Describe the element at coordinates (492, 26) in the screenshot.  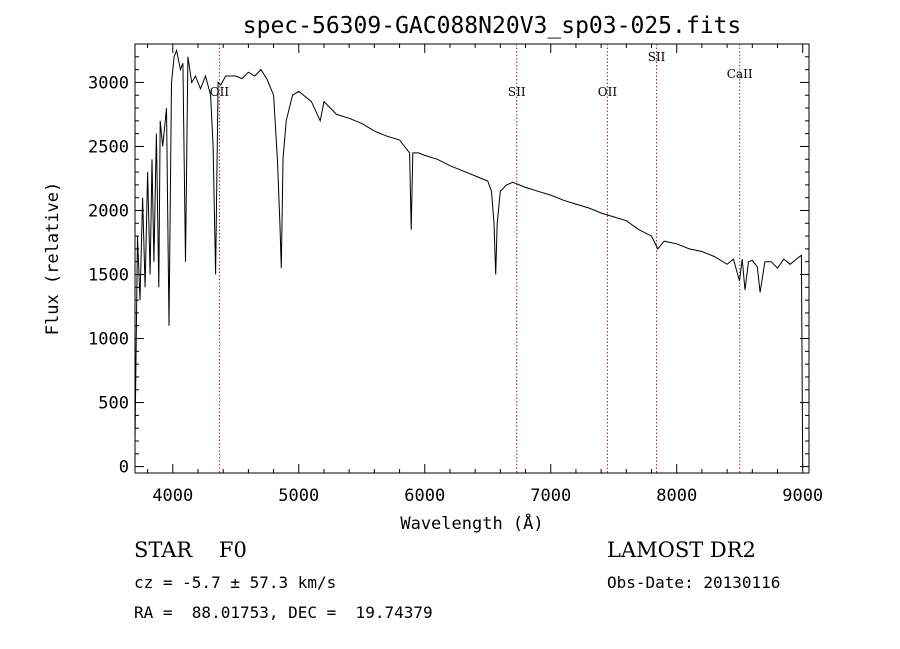
I see `chart-title: spec-56309-GAC088N20V3_sp03-025.fits` at that location.